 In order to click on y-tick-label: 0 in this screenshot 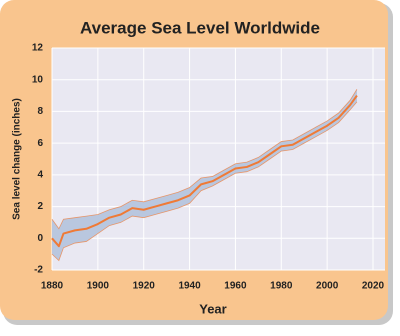, I will do `click(40, 238)`.